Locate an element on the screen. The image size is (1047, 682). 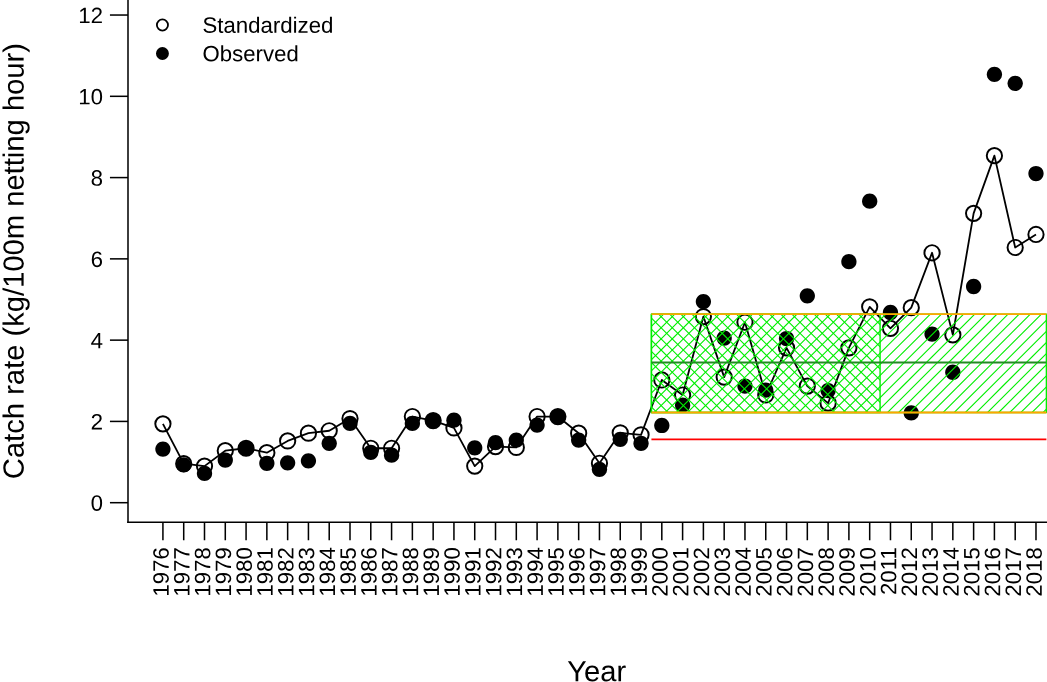
x-tick-label: 1986 is located at coordinates (369, 571).